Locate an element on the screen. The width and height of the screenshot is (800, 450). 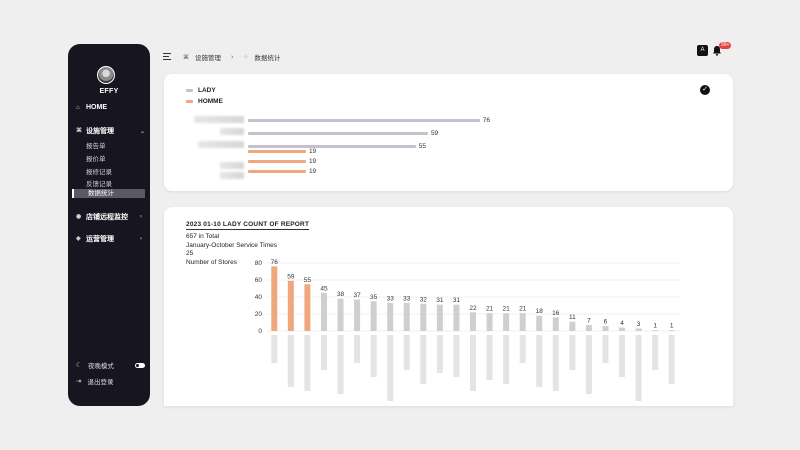
y-tick-label: 60 is located at coordinates (259, 280).